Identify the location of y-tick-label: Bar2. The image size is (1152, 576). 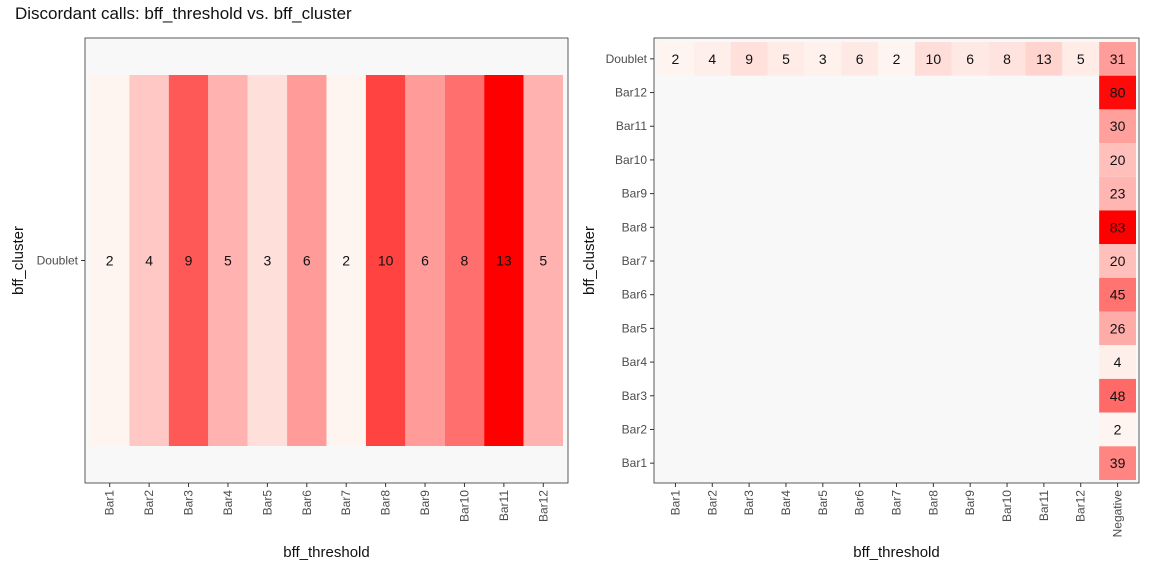
(635, 429).